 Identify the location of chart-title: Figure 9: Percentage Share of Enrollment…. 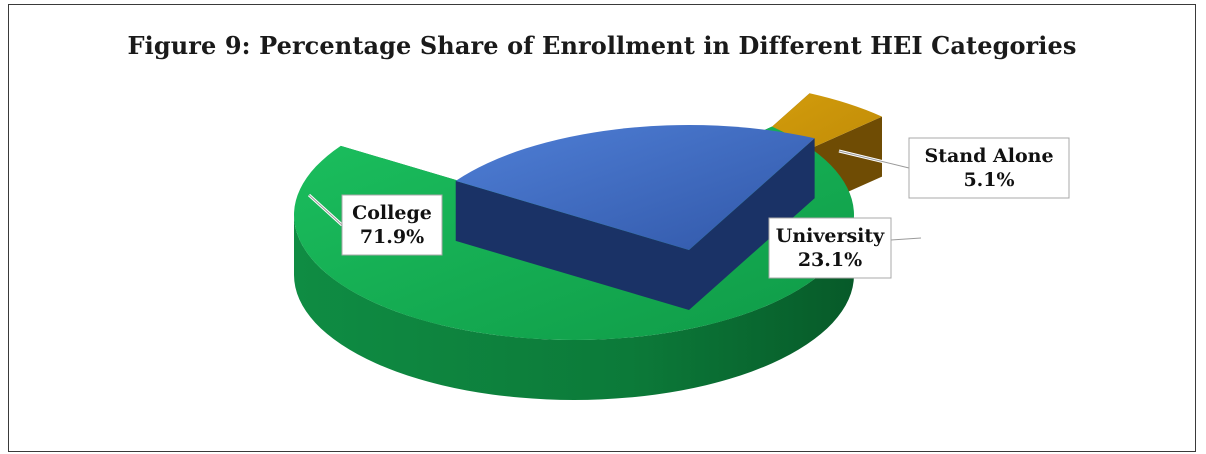
(602, 45).